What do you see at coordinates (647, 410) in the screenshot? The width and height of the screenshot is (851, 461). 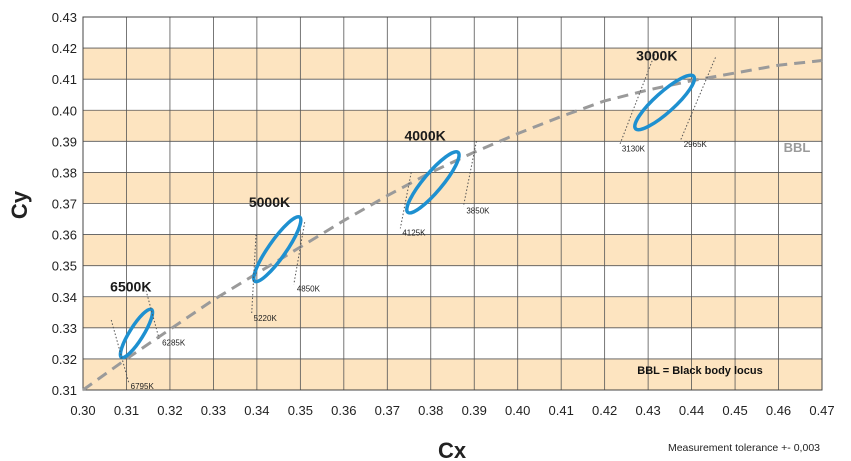 I see `x-tick-label: 0.43` at bounding box center [647, 410].